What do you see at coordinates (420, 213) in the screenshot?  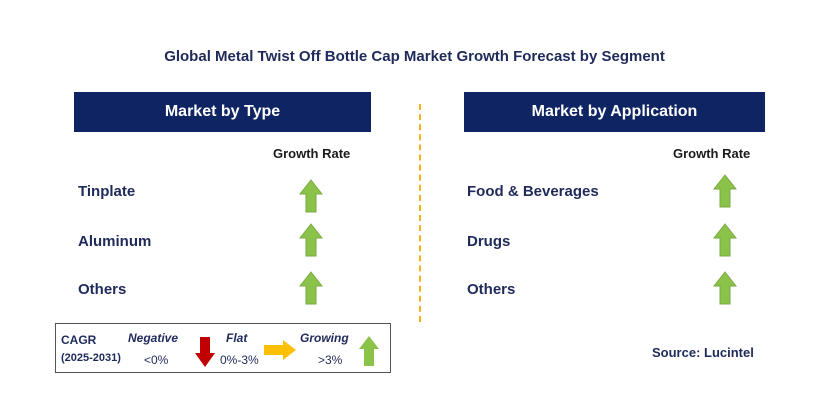 I see `panel-divider` at bounding box center [420, 213].